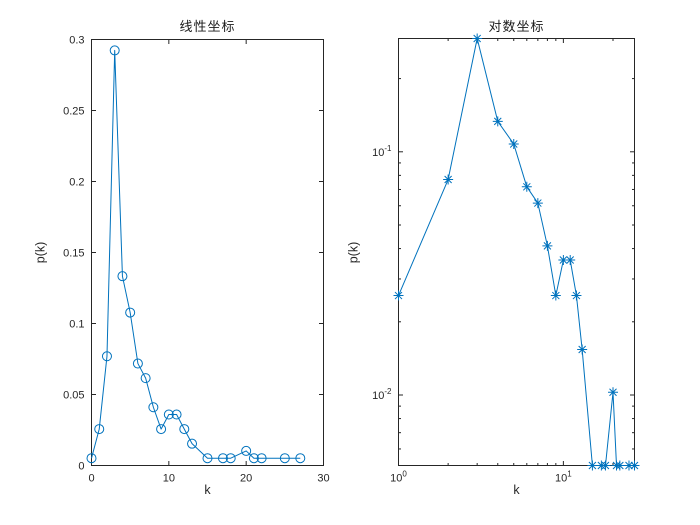  What do you see at coordinates (516, 26) in the screenshot?
I see `right-plot-title: 对数坐标` at bounding box center [516, 26].